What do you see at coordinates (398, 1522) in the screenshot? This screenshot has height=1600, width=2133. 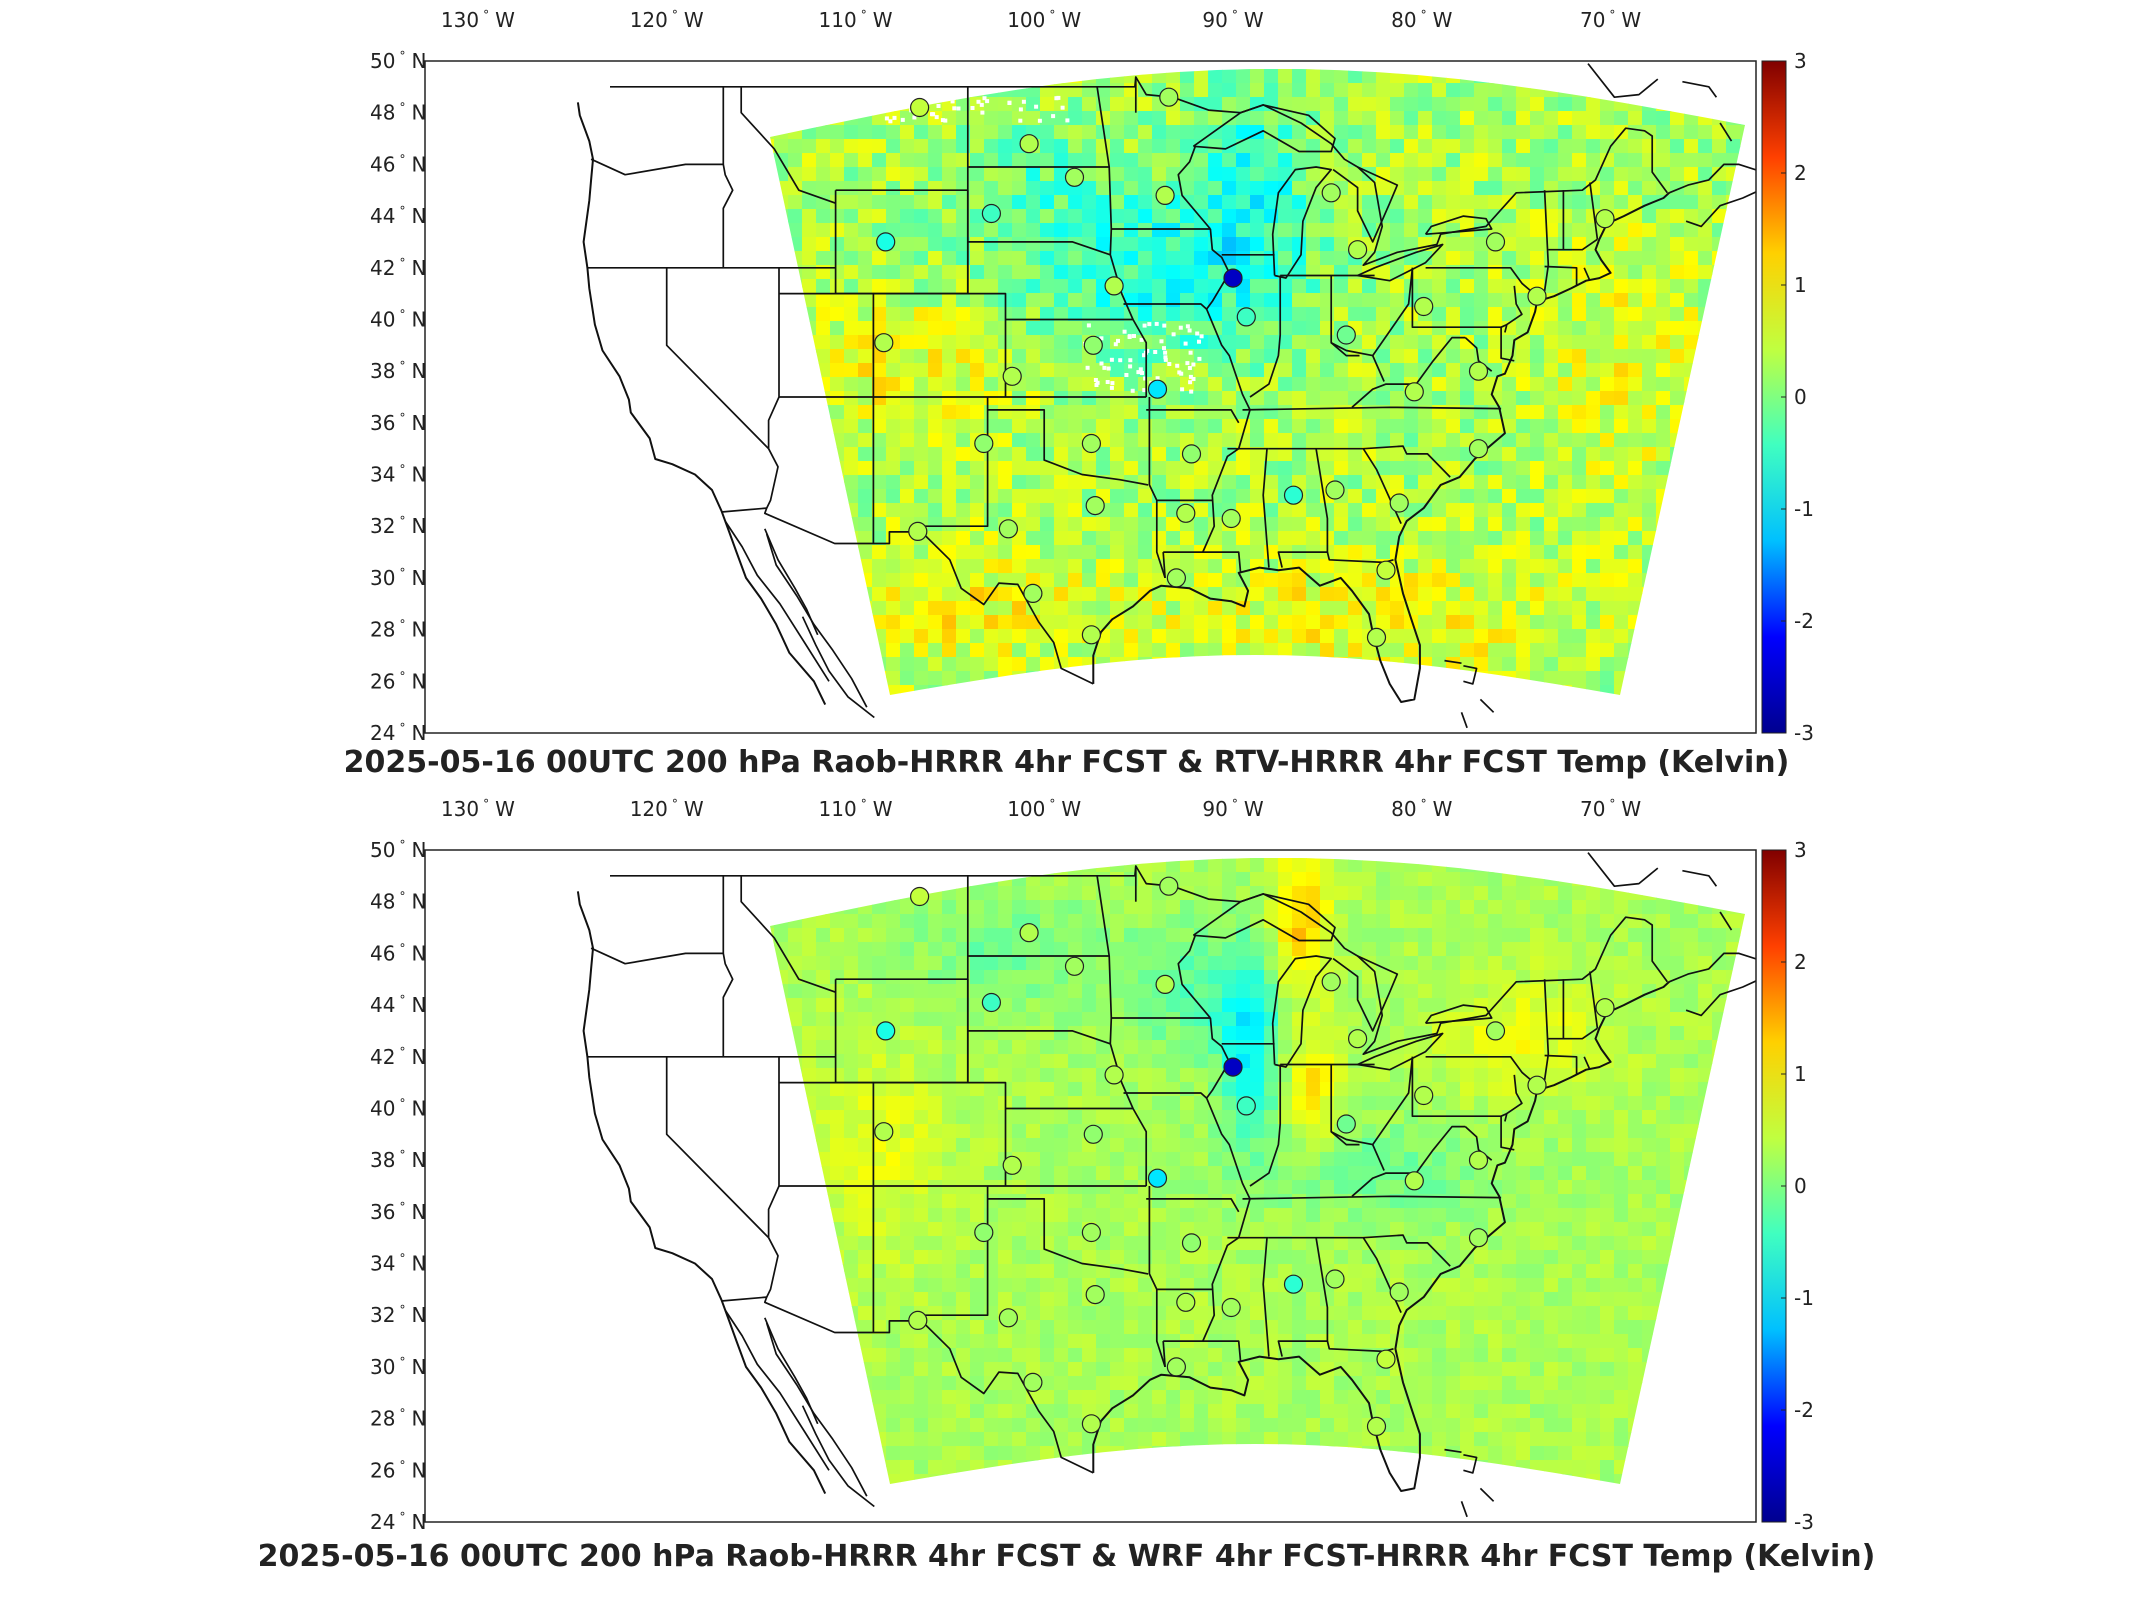 I see `lat-tick-label: 24 ° N` at bounding box center [398, 1522].